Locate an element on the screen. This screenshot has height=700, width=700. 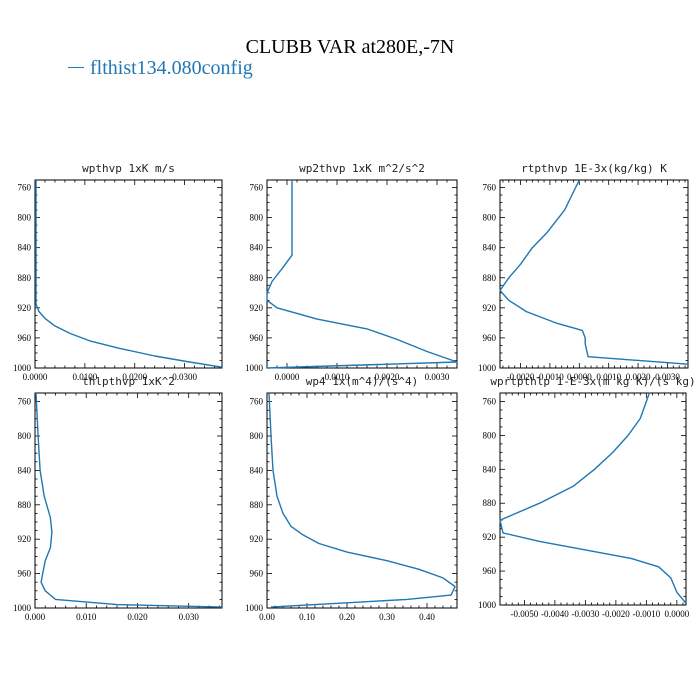
subplot-title: thlpthvp 1xK^2 is located at coordinates (128, 381).